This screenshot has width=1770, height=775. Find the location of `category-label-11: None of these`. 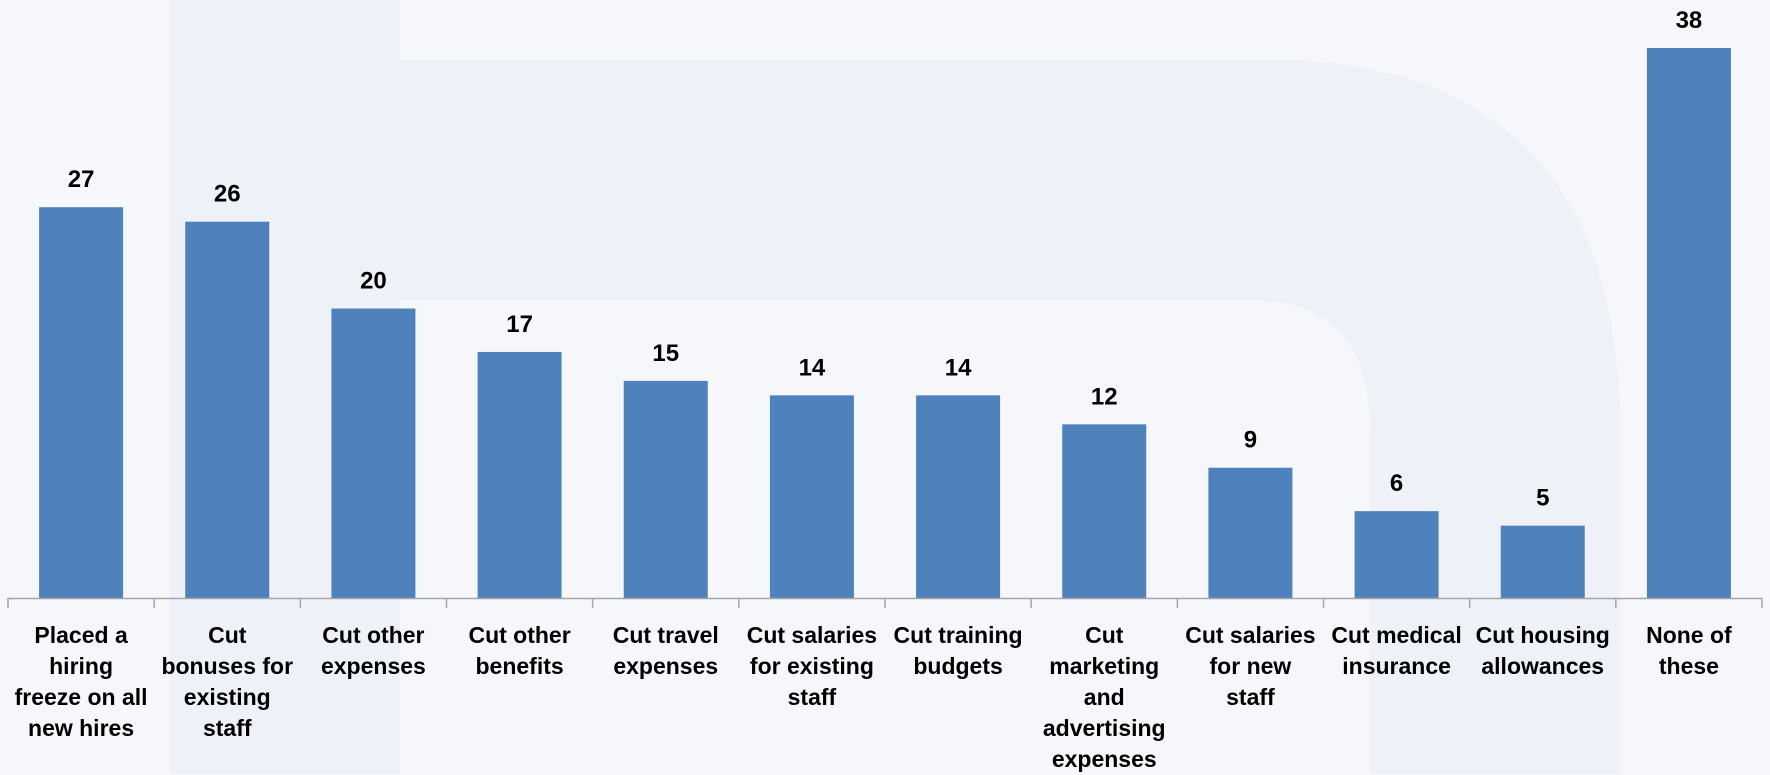

category-label-11: None of these is located at coordinates (1689, 651).